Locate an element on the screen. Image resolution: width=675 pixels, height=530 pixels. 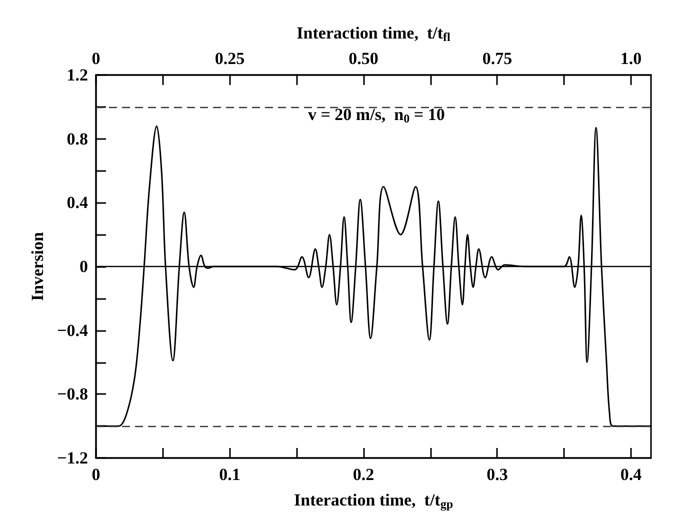
y-tick-label: −0.8 is located at coordinates (72, 394).